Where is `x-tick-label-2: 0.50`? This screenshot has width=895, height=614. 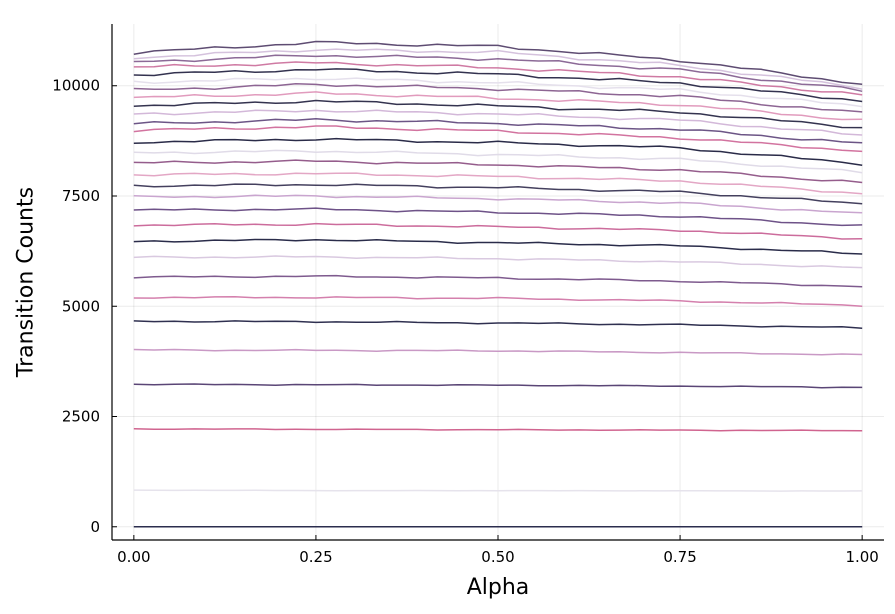 x-tick-label-2: 0.50 is located at coordinates (497, 557).